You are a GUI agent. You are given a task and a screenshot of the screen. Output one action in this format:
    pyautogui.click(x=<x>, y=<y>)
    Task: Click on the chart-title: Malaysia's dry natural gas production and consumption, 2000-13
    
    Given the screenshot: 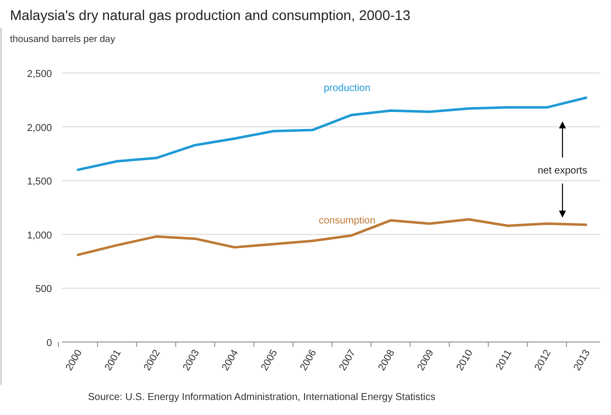 What is the action you would take?
    pyautogui.click(x=210, y=15)
    